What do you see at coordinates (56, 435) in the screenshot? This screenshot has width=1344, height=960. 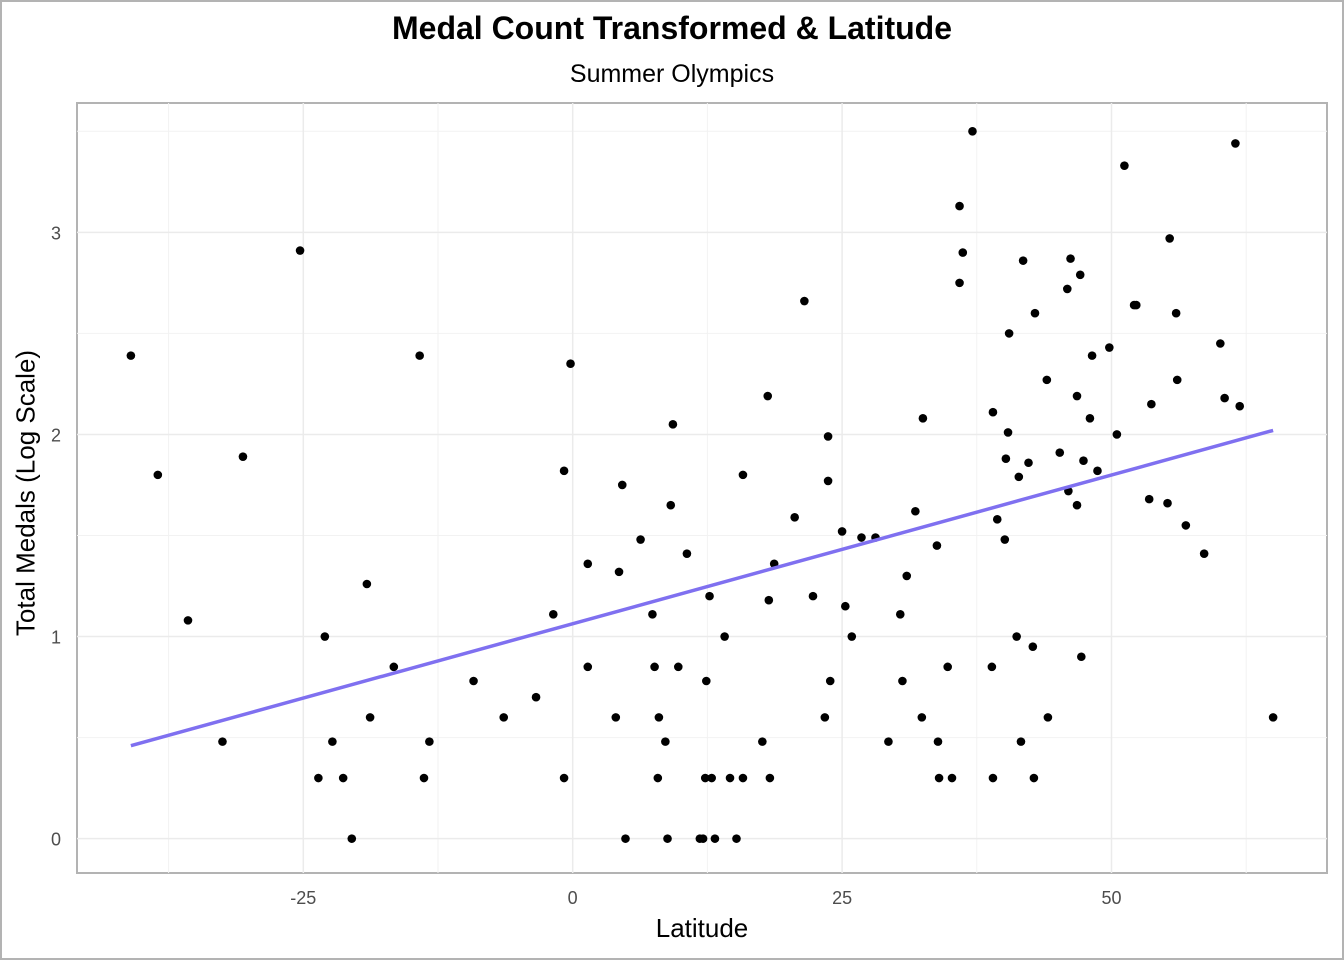 I see `y-tick-label: 2` at bounding box center [56, 435].